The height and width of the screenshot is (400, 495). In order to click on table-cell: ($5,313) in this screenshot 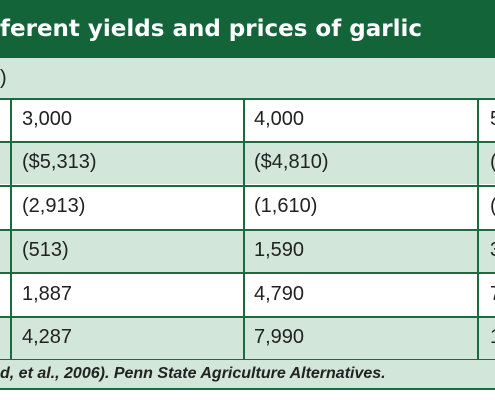, I will do `click(59, 162)`.